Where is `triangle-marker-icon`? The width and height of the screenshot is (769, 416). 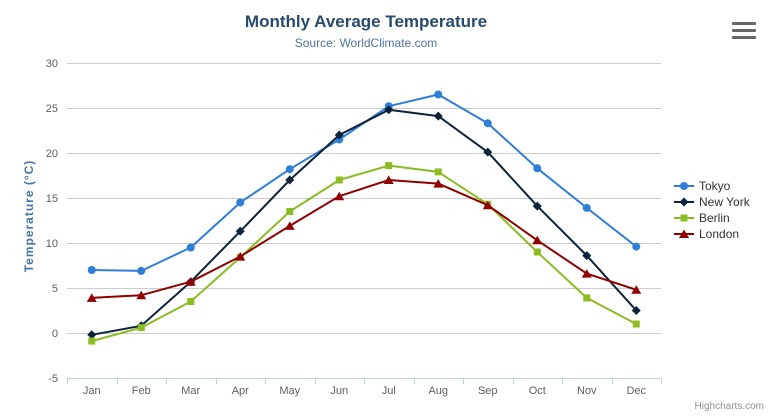
triangle-marker-icon is located at coordinates (684, 233).